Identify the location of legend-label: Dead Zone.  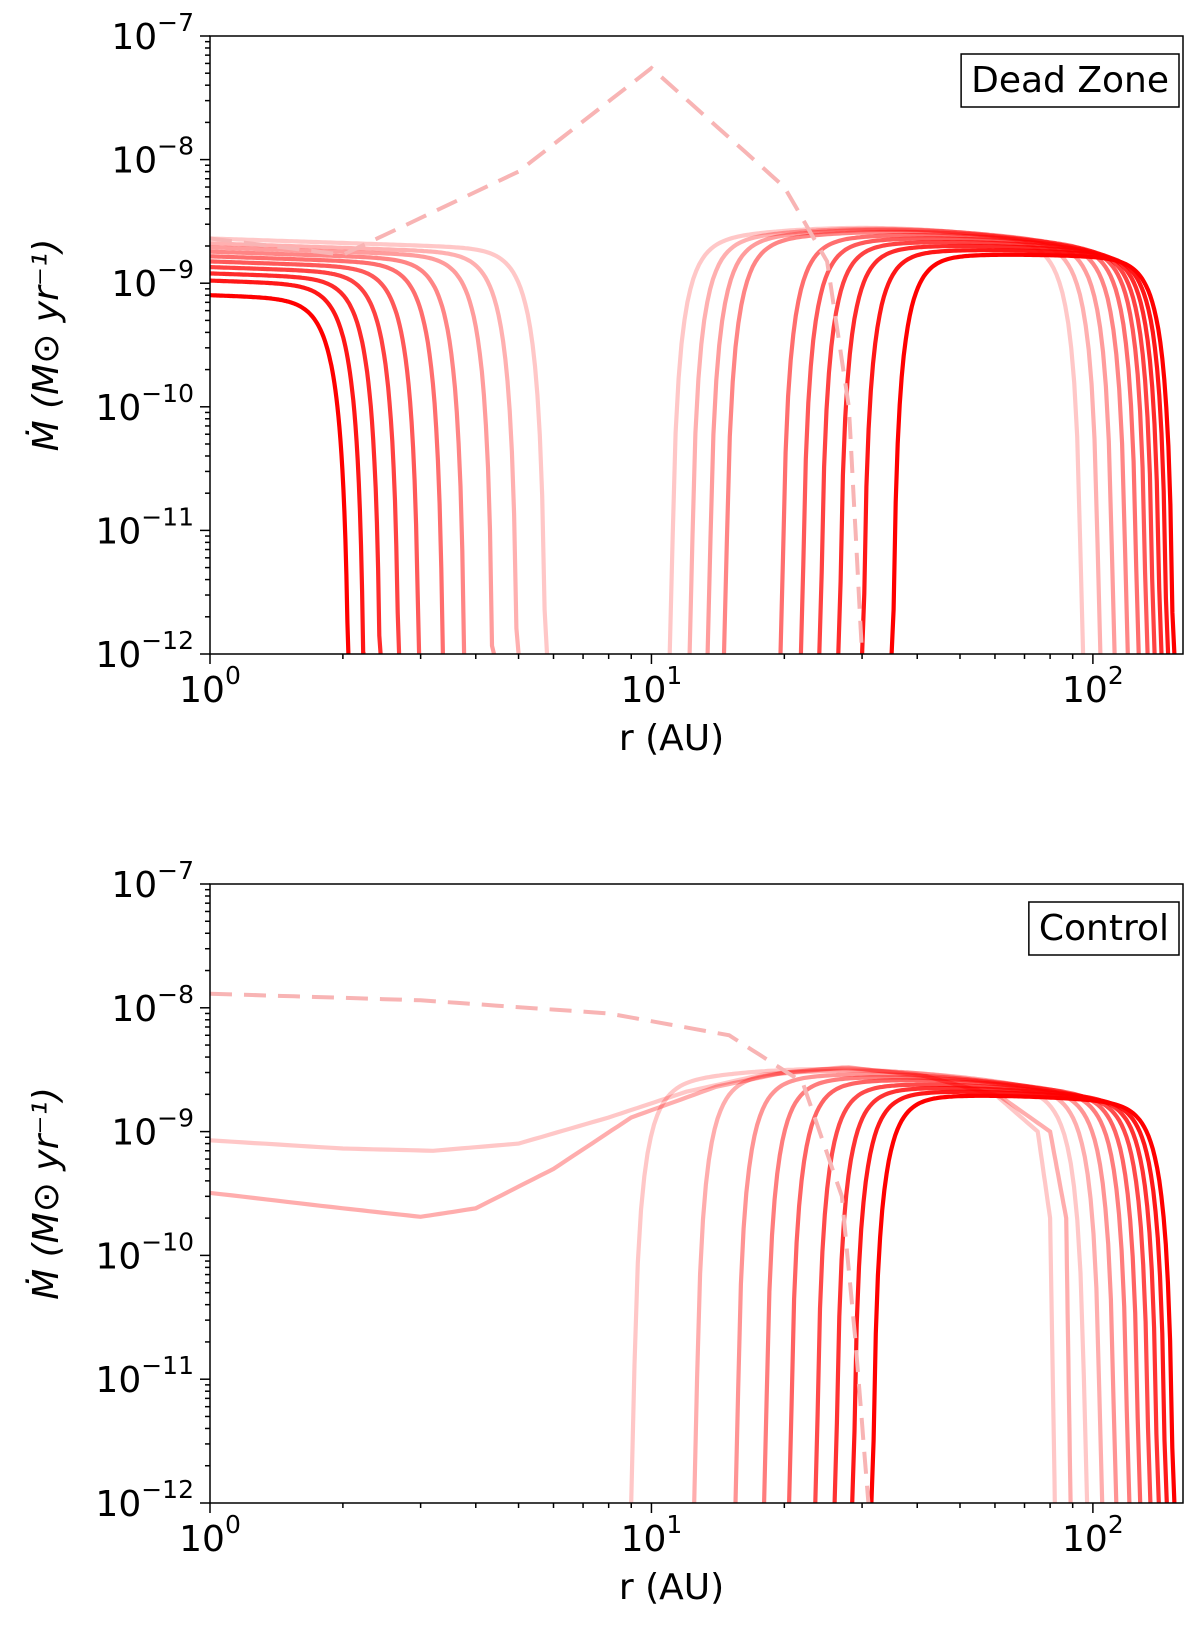
(1070, 80).